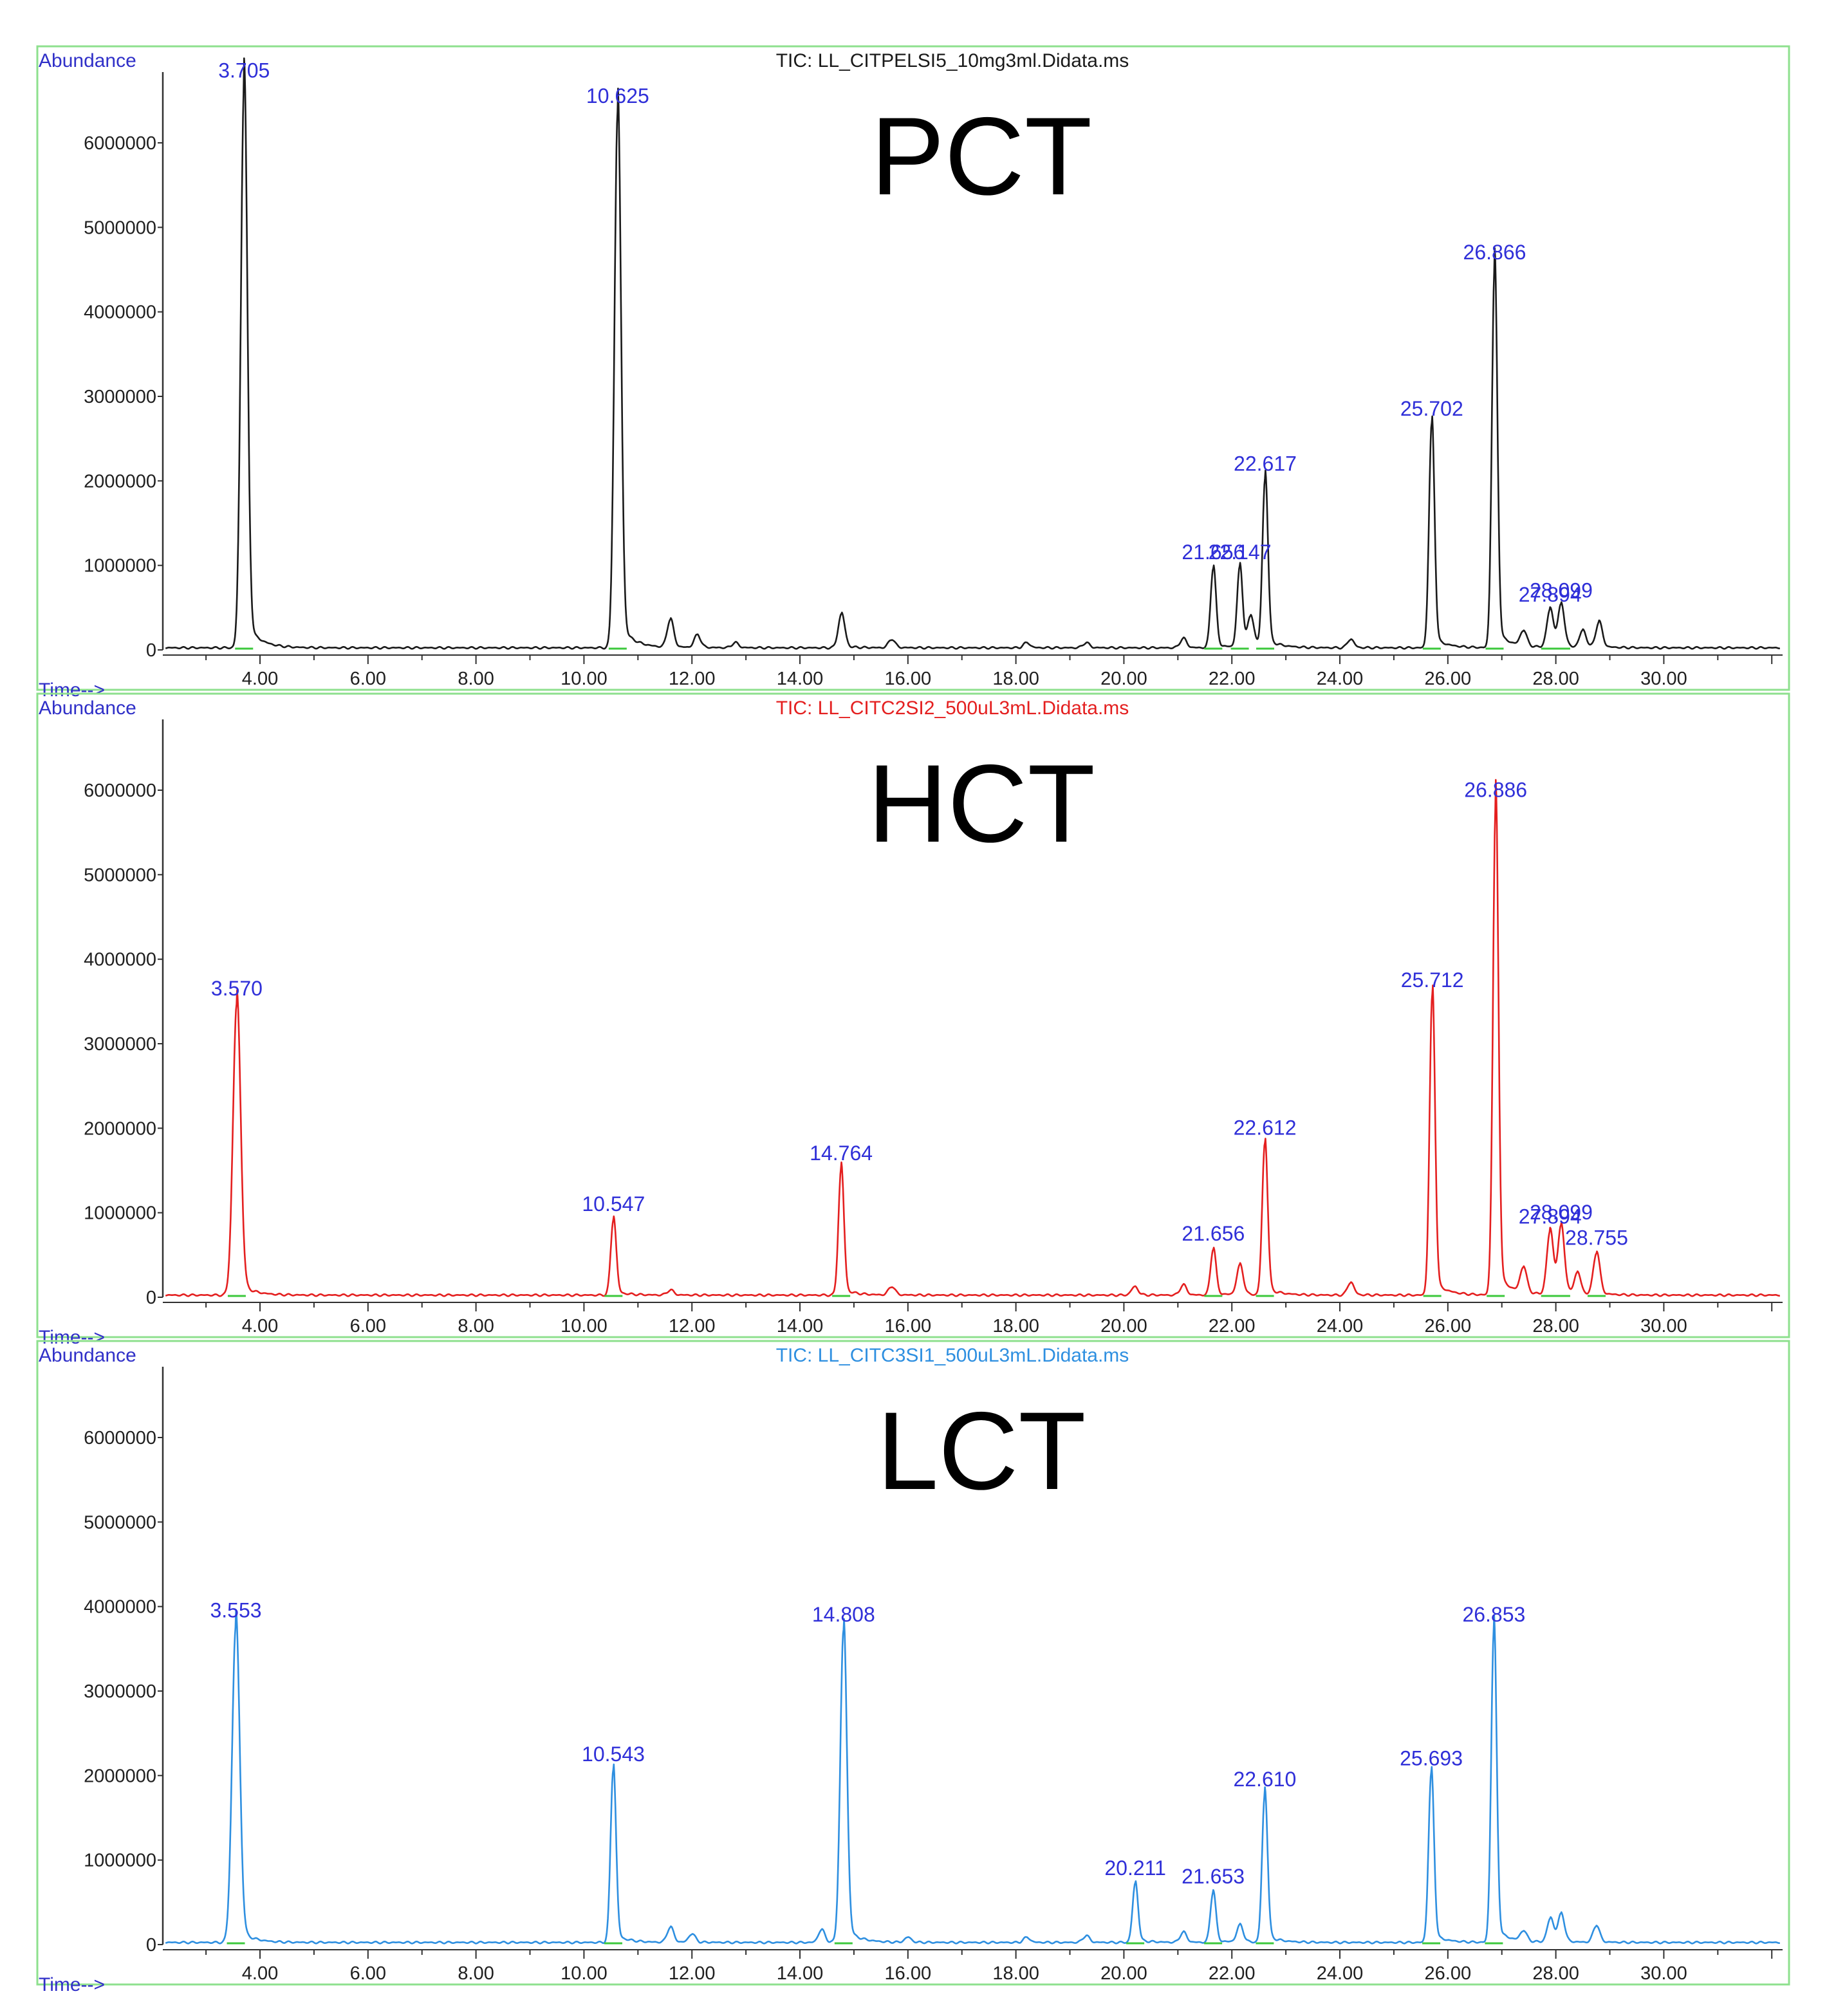 This screenshot has height=2016, width=1827. I want to click on peak-label: 22.147, so click(1240, 552).